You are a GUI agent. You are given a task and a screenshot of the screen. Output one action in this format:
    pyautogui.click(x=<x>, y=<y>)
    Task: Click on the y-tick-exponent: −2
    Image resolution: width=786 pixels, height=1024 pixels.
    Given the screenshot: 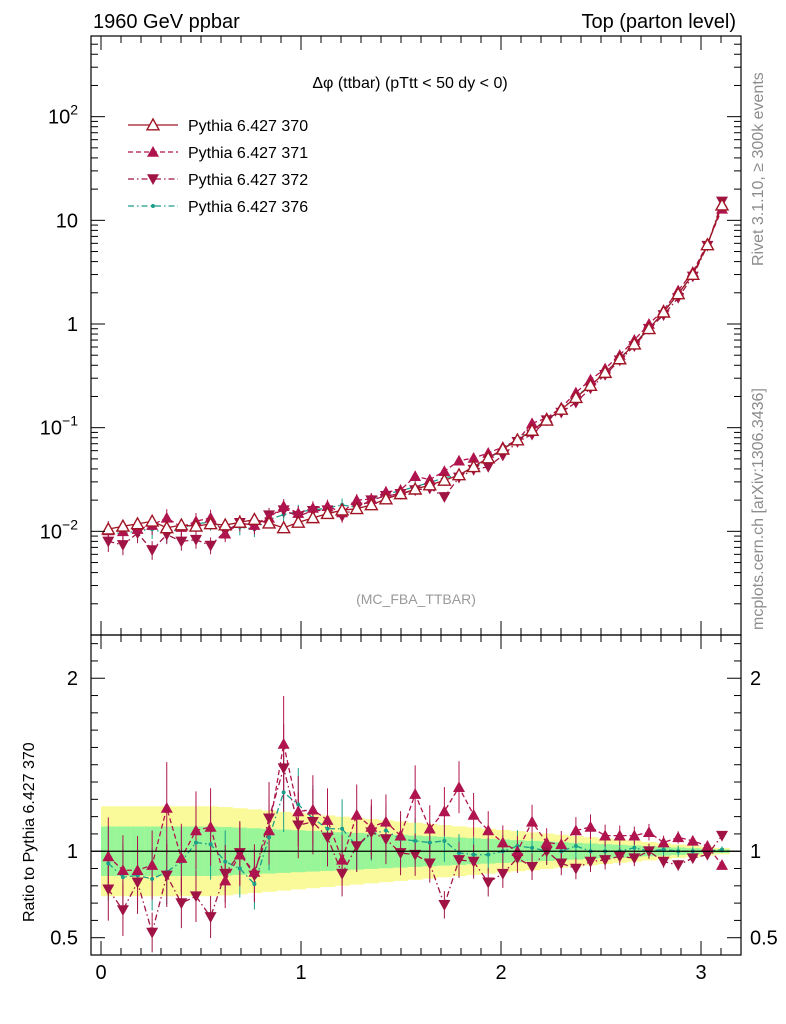 What is the action you would take?
    pyautogui.click(x=70, y=524)
    